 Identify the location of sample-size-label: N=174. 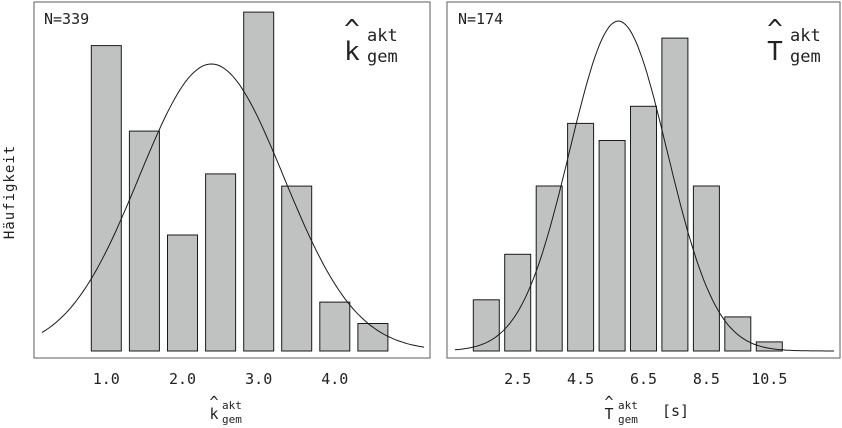
(480, 19).